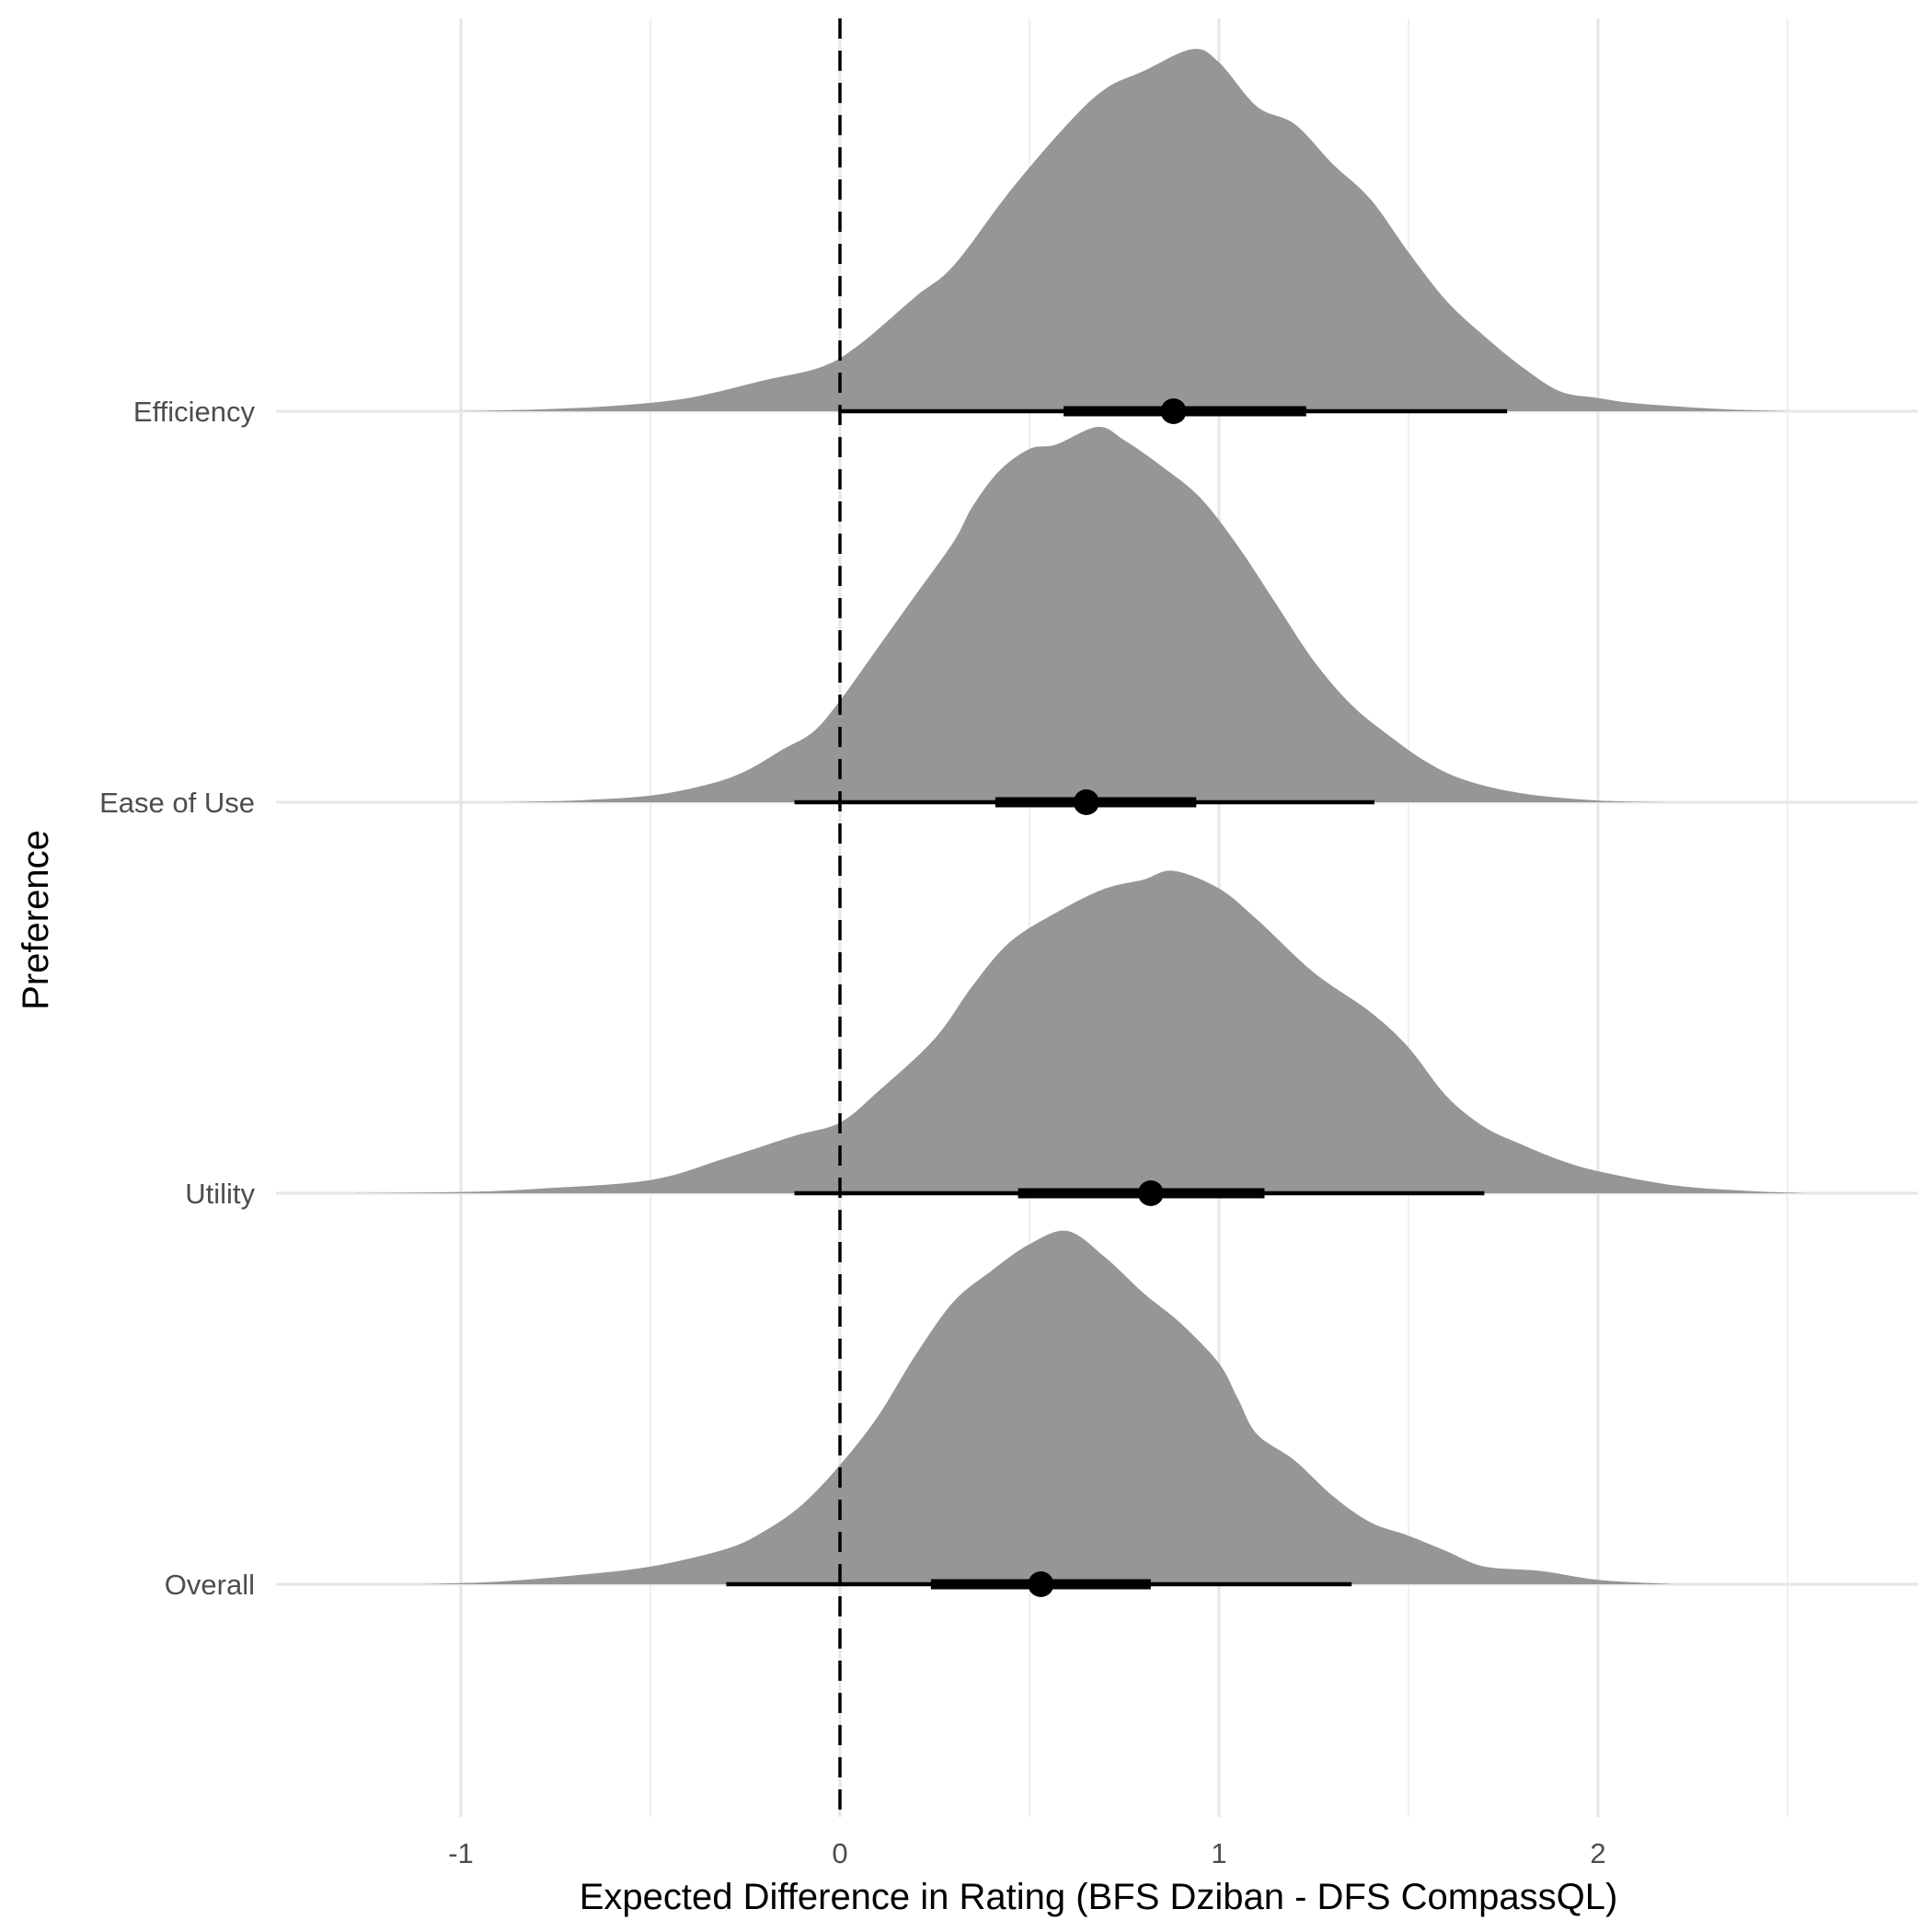 This screenshot has height=1932, width=1932. I want to click on x-tick-label: -1, so click(461, 1853).